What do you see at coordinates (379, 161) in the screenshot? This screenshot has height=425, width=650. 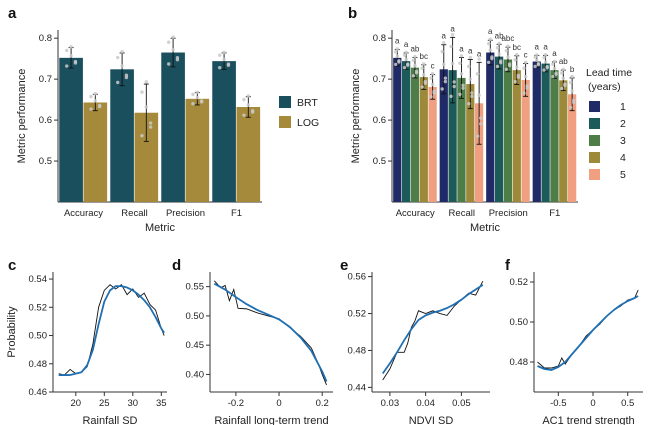 I see `y-tick-label: 0.5` at bounding box center [379, 161].